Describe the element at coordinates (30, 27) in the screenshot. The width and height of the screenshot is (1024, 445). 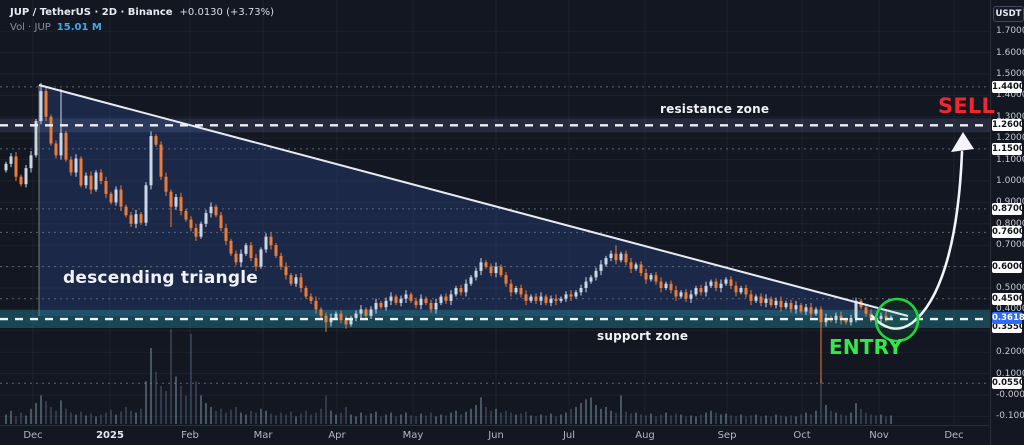
I see `volume-label: Vol · JUP` at that location.